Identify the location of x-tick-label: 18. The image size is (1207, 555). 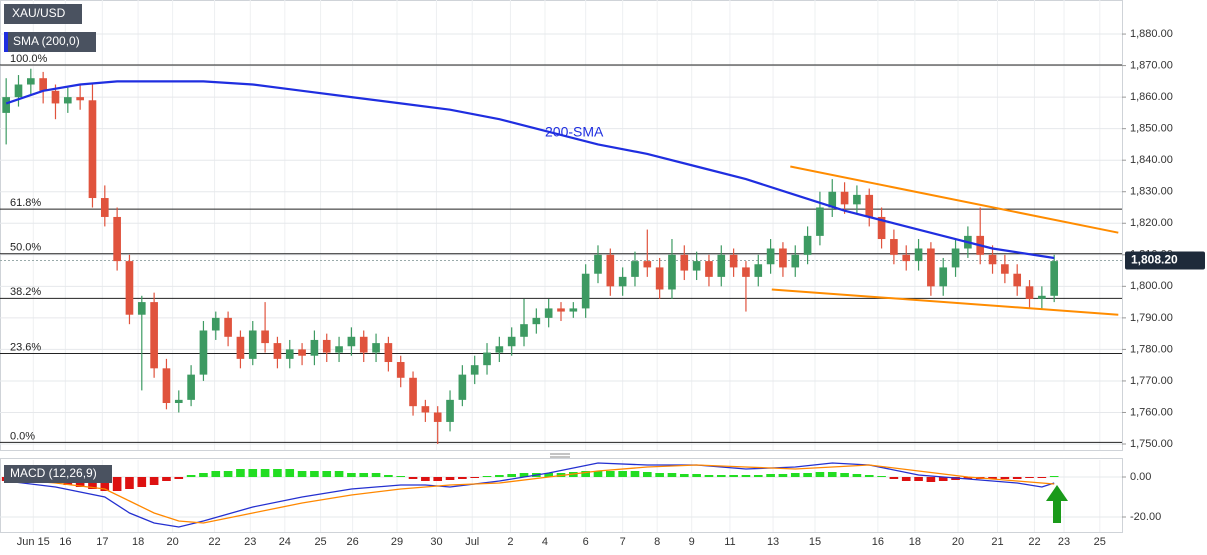
(915, 542).